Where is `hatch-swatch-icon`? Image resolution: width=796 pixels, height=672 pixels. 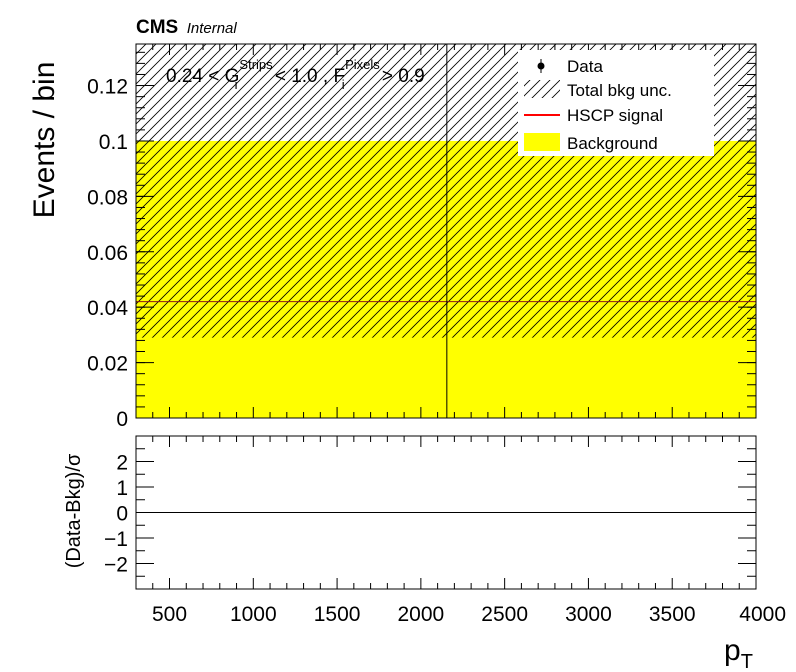 hatch-swatch-icon is located at coordinates (542, 89).